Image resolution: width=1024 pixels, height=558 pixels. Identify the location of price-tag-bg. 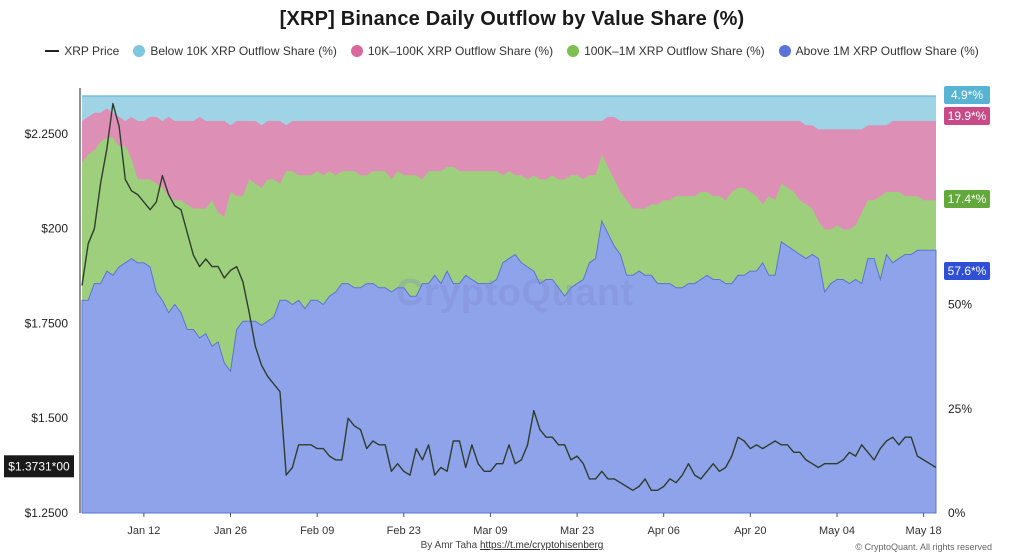
(39, 466).